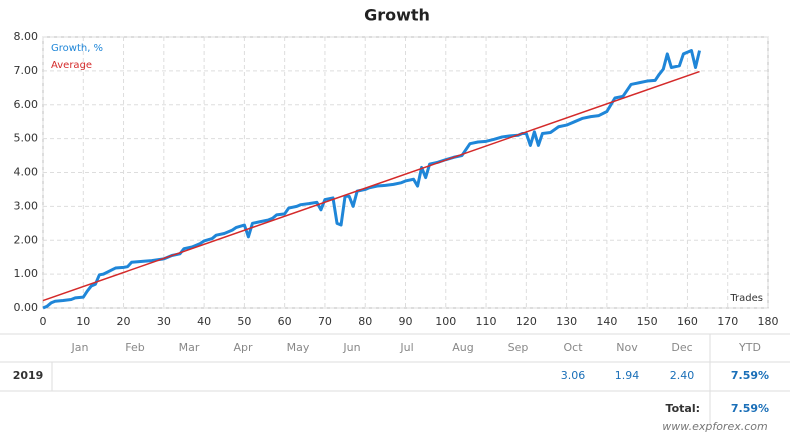 The image size is (800, 436). I want to click on x-tick-label: 40, so click(204, 321).